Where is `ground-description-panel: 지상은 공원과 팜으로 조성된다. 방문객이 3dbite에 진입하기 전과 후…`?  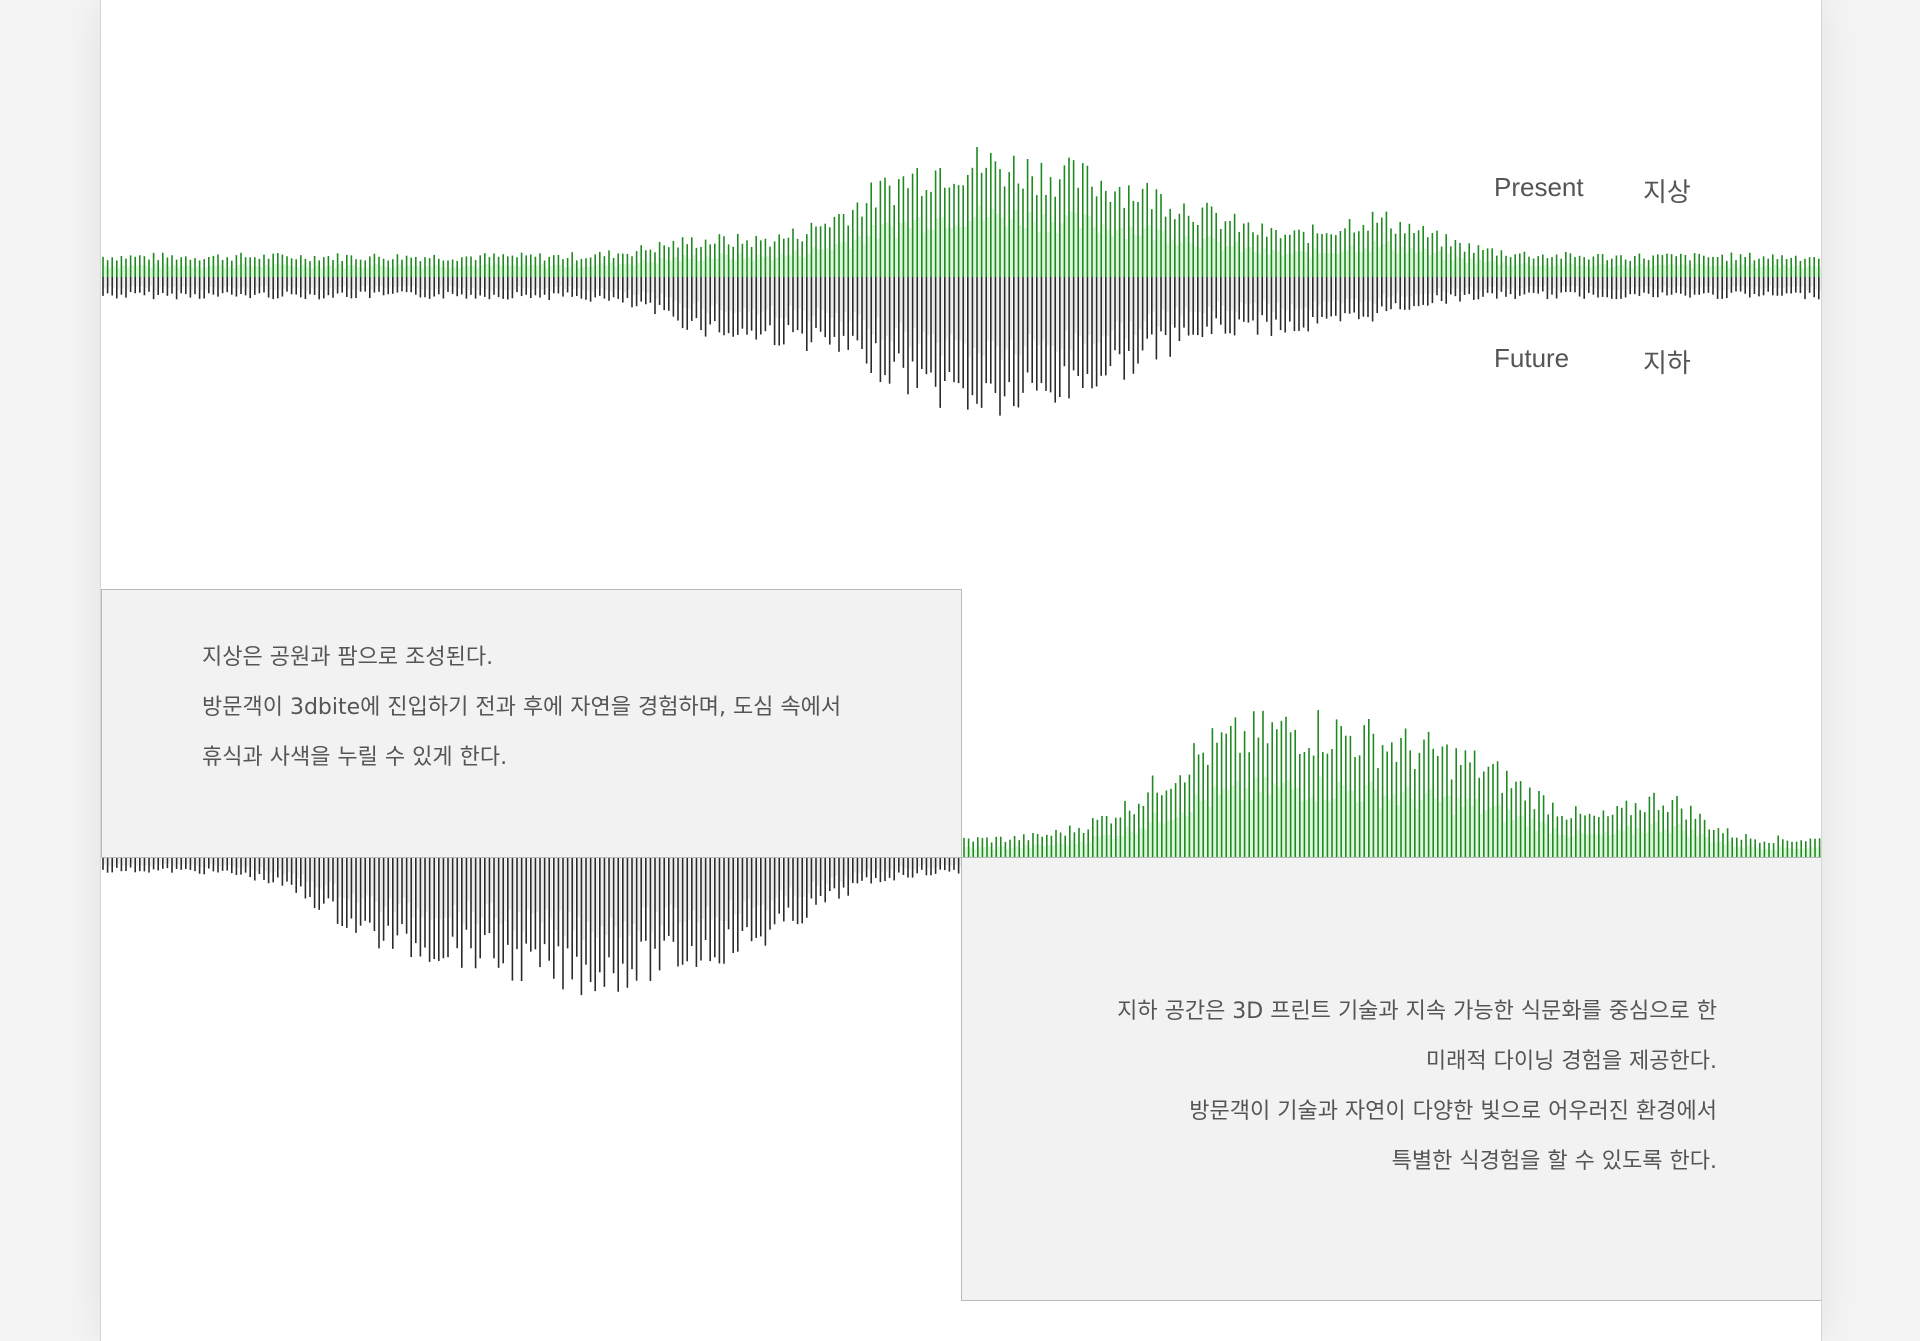 ground-description-panel: 지상은 공원과 팜으로 조성된다. 방문객이 3dbite에 진입하기 전과 후… is located at coordinates (531, 723).